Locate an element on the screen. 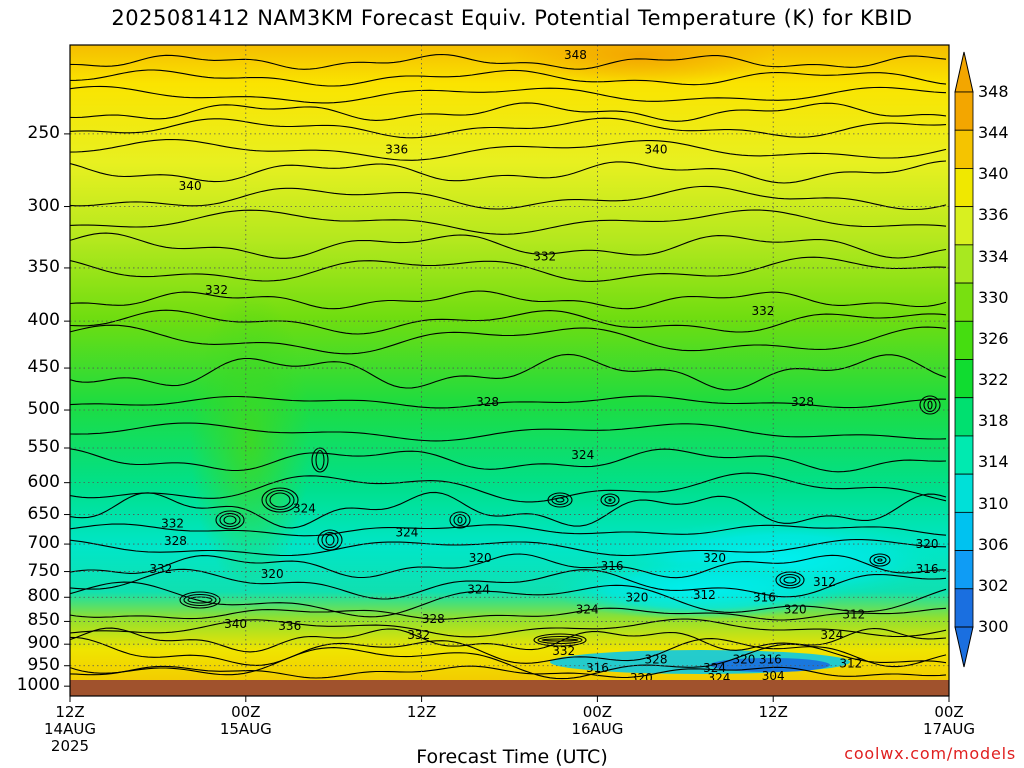 This screenshot has height=768, width=1024. x-tick-label: 00Z 15AUG is located at coordinates (245, 720).